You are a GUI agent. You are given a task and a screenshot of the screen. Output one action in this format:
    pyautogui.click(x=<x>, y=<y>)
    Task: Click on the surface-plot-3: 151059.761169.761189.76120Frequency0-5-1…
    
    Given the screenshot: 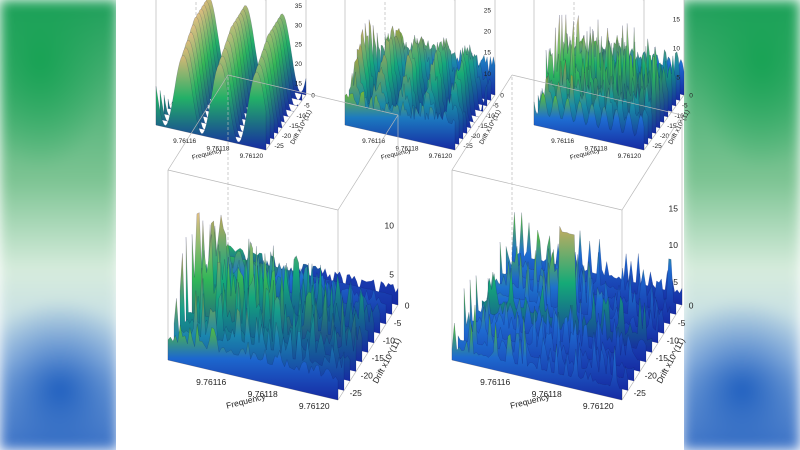 What is the action you would take?
    pyautogui.click(x=613, y=81)
    